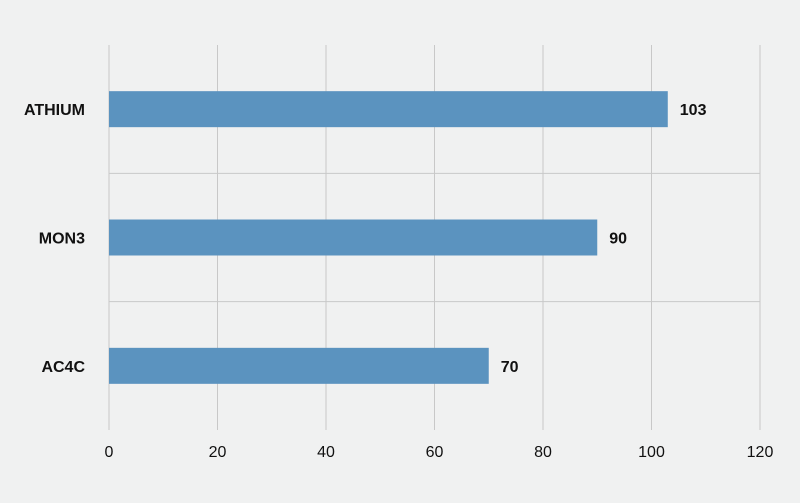 The image size is (800, 503). I want to click on x-tick-label: 40, so click(326, 452).